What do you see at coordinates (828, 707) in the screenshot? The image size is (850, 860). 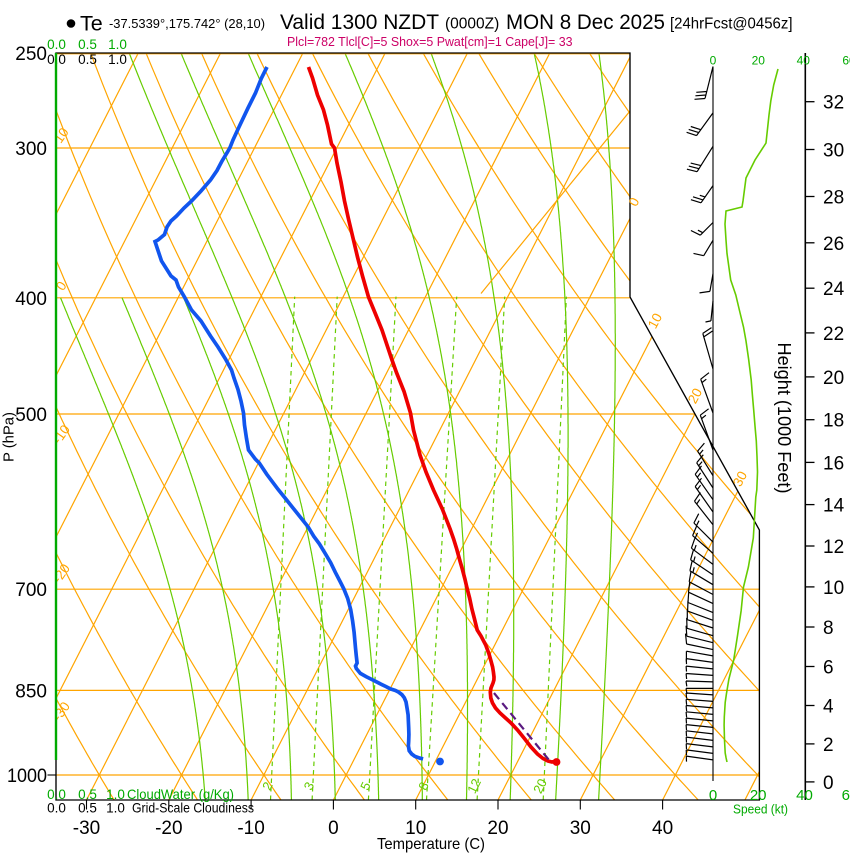 I see `svg-text: 4` at bounding box center [828, 707].